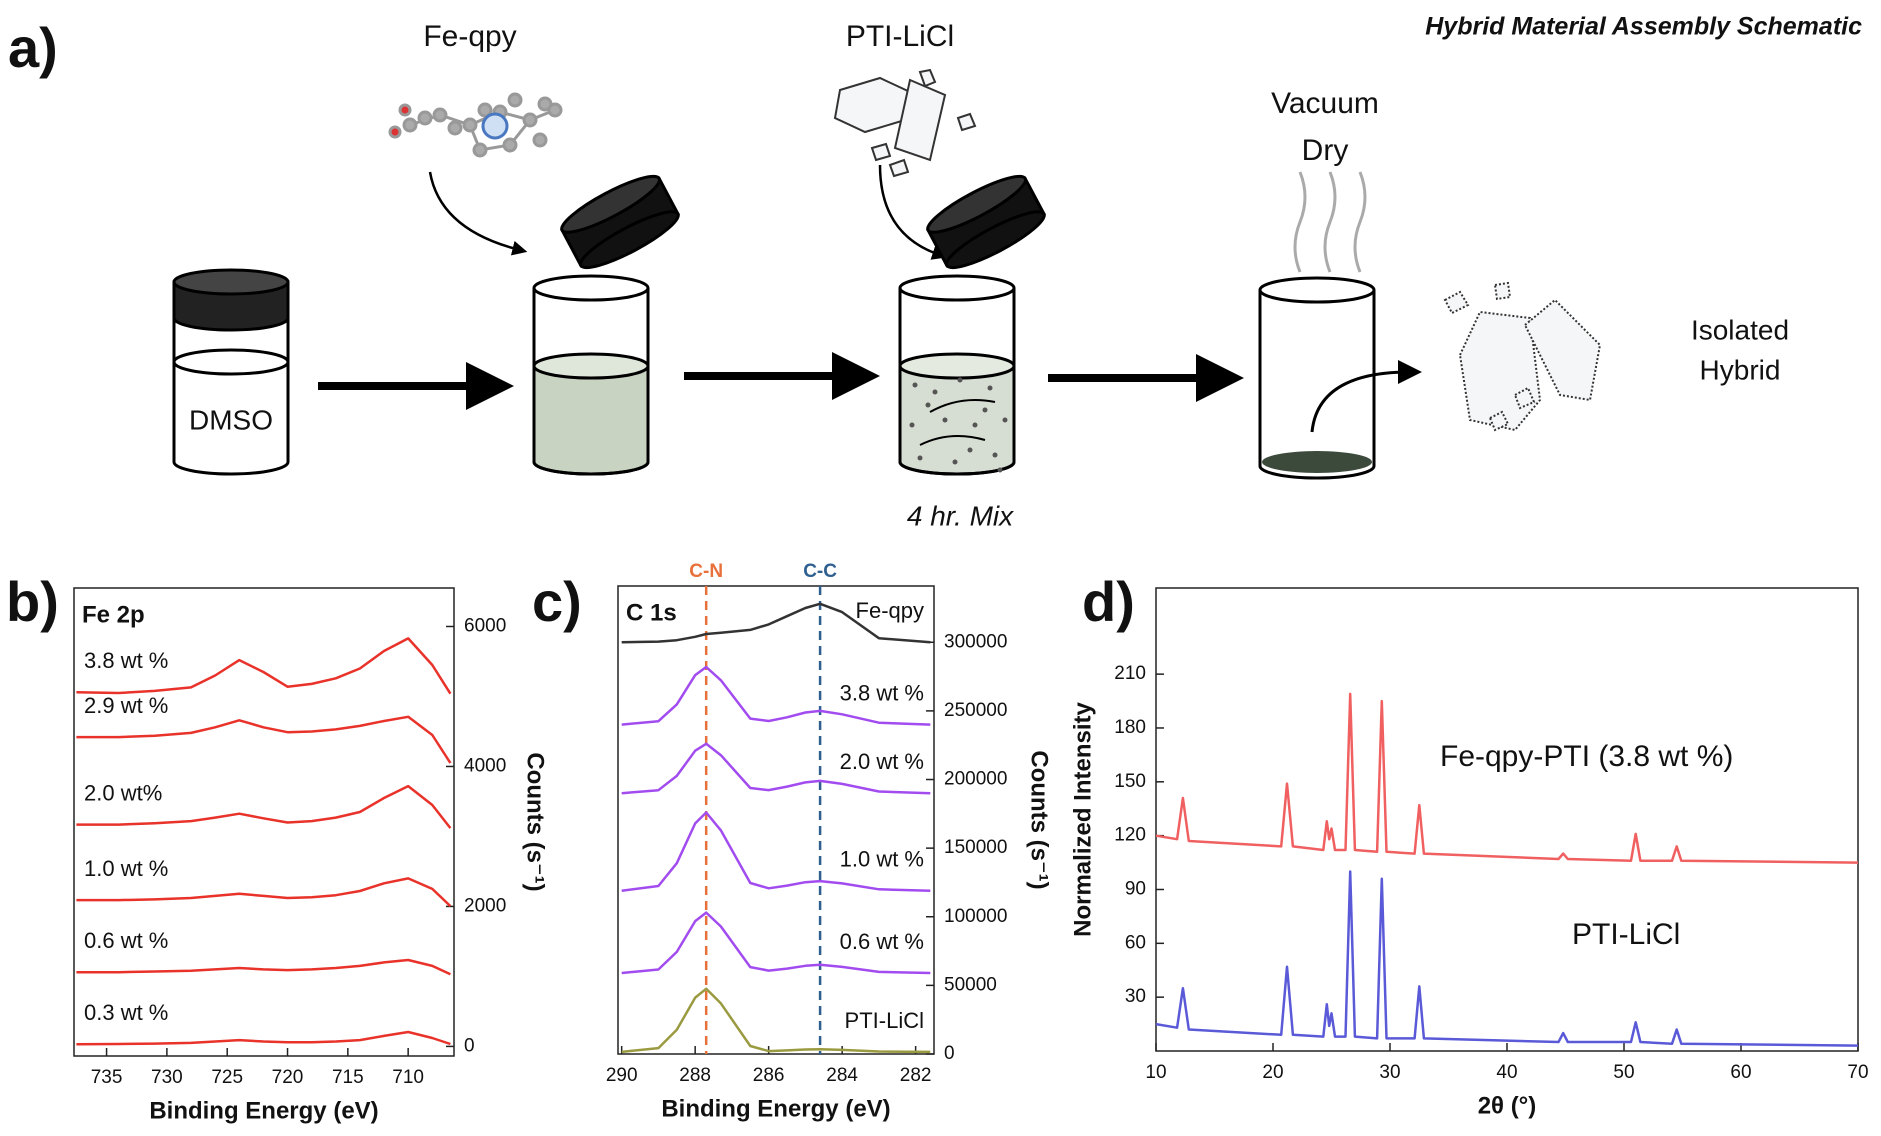 The image size is (1881, 1136). Describe the element at coordinates (622, 1075) in the screenshot. I see `x-tick-label: 290` at that location.